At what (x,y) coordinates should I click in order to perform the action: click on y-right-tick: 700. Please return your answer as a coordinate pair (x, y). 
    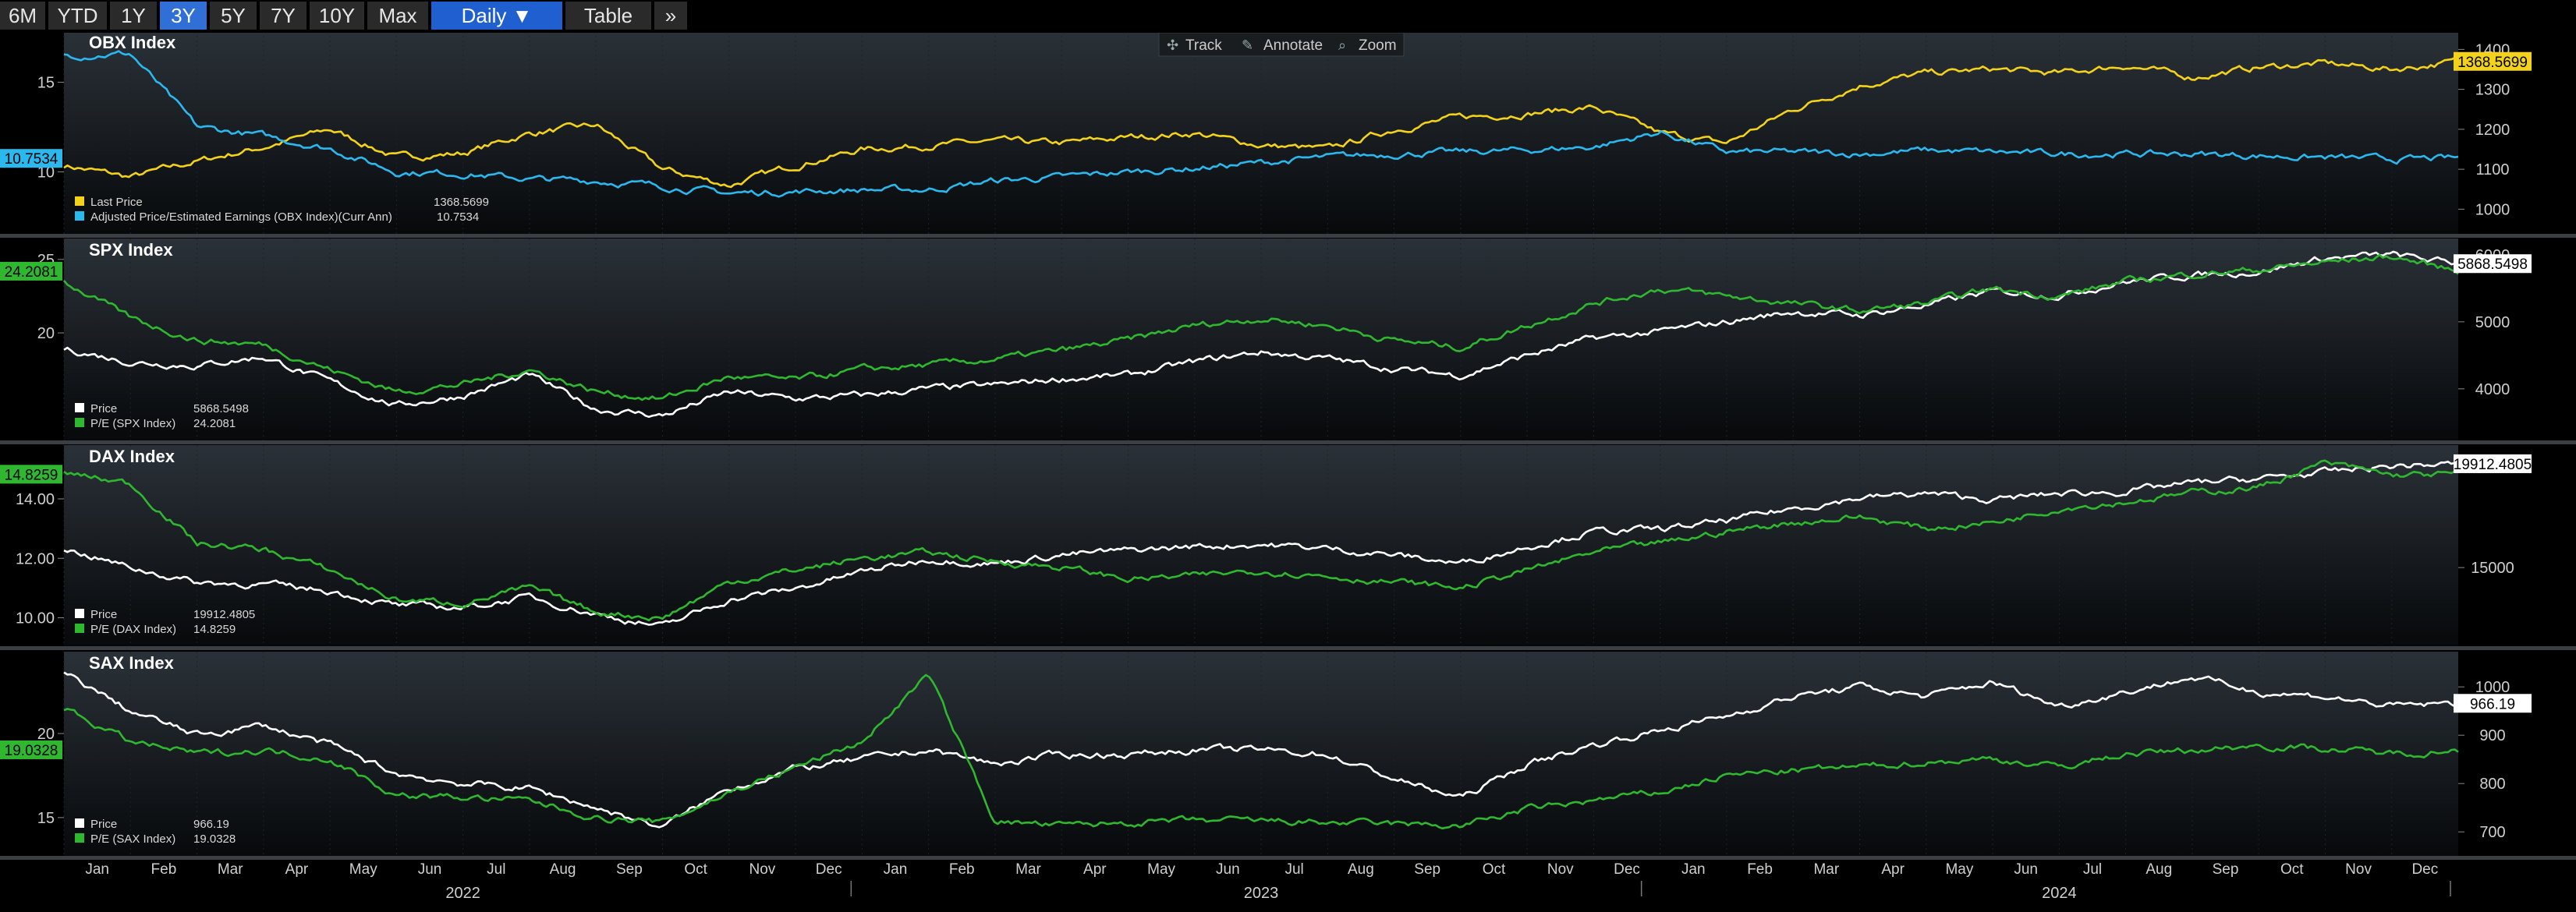
    Looking at the image, I should click on (2492, 833).